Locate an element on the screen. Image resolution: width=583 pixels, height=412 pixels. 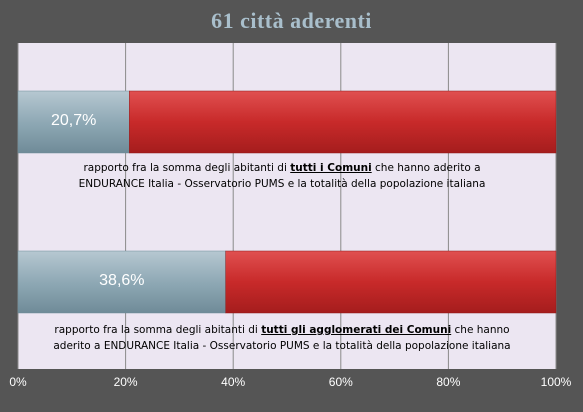
x-tick-label: 0% is located at coordinates (18, 382).